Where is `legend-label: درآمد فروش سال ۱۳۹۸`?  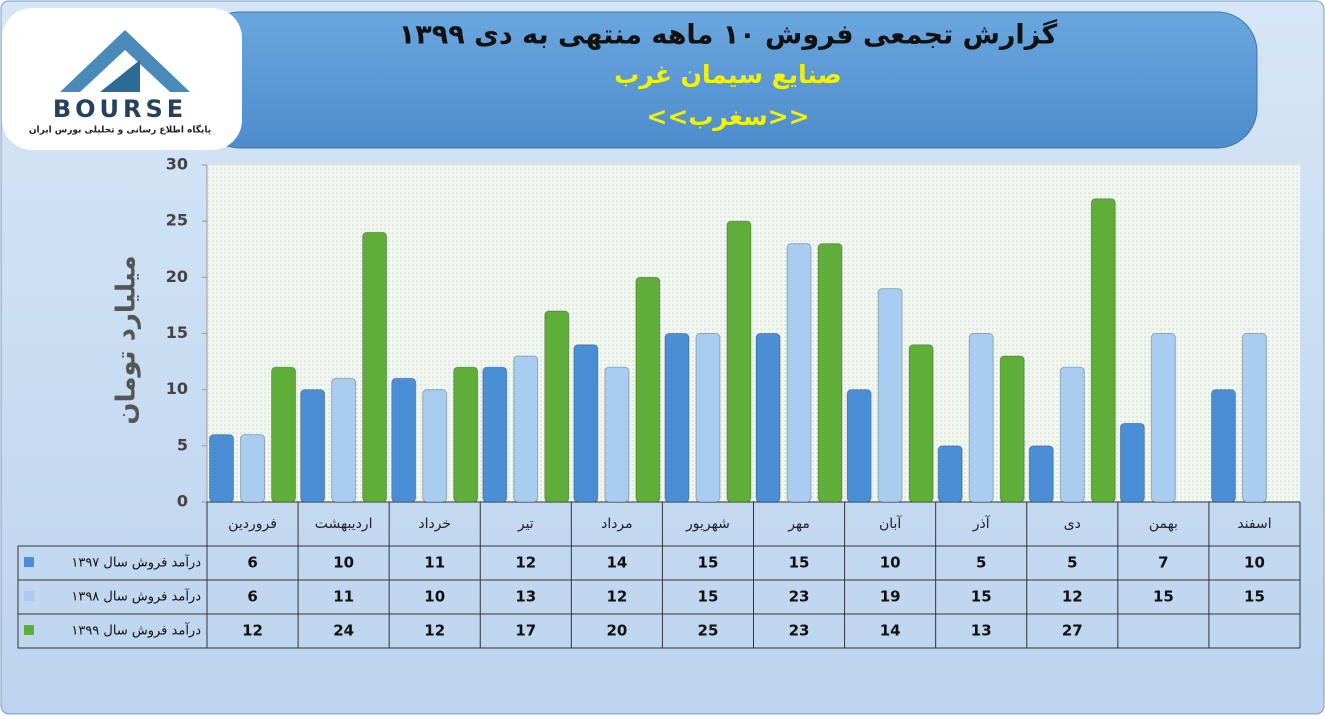
legend-label: درآمد فروش سال ۱۳۹۸ is located at coordinates (136, 596).